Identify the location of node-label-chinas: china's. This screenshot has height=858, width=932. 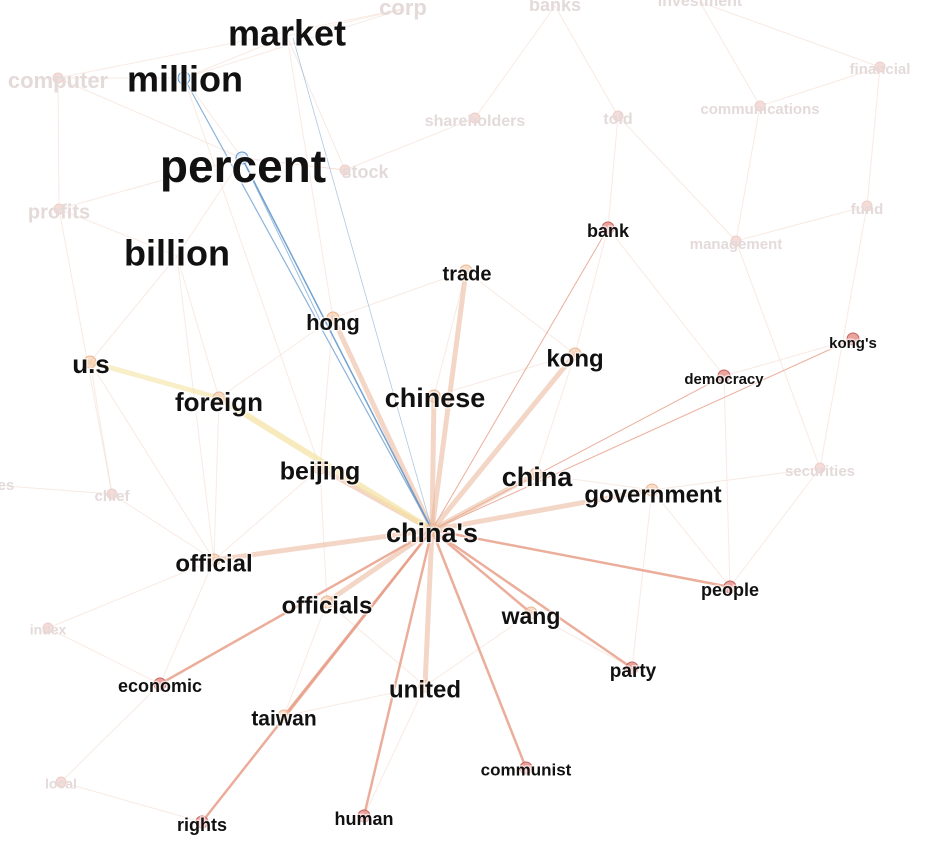
(432, 533).